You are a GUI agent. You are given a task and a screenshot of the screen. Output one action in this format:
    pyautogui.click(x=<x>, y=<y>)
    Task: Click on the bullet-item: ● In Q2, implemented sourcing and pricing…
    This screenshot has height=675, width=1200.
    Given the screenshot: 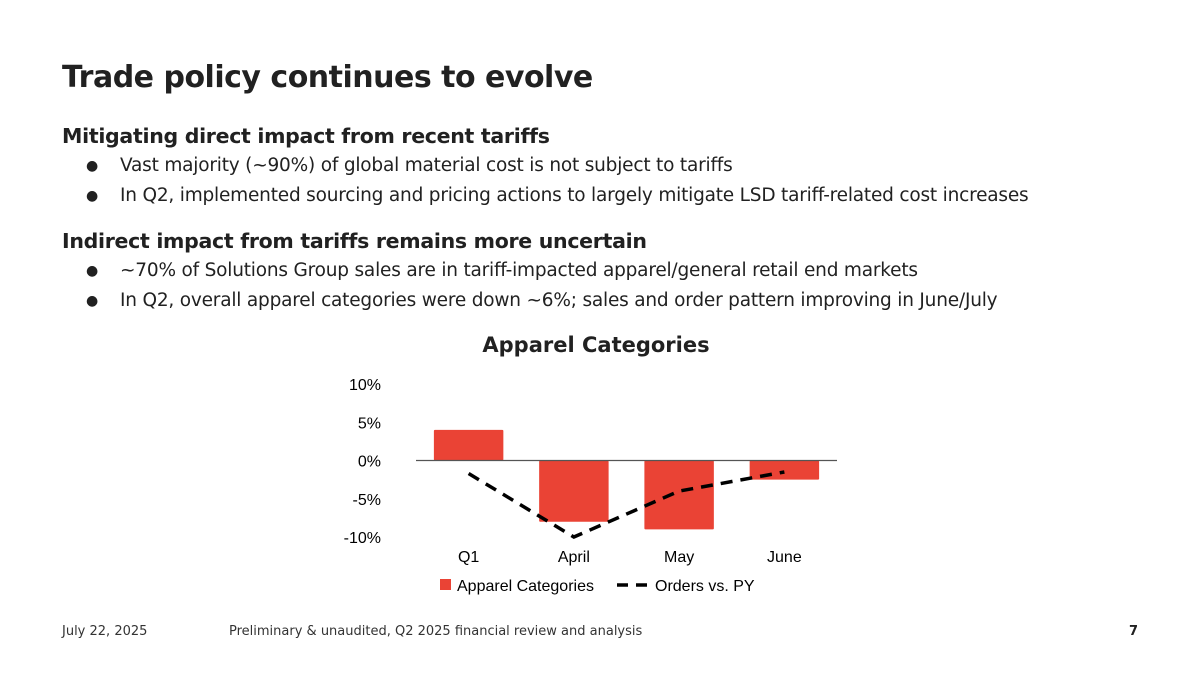 What is the action you would take?
    pyautogui.click(x=545, y=196)
    